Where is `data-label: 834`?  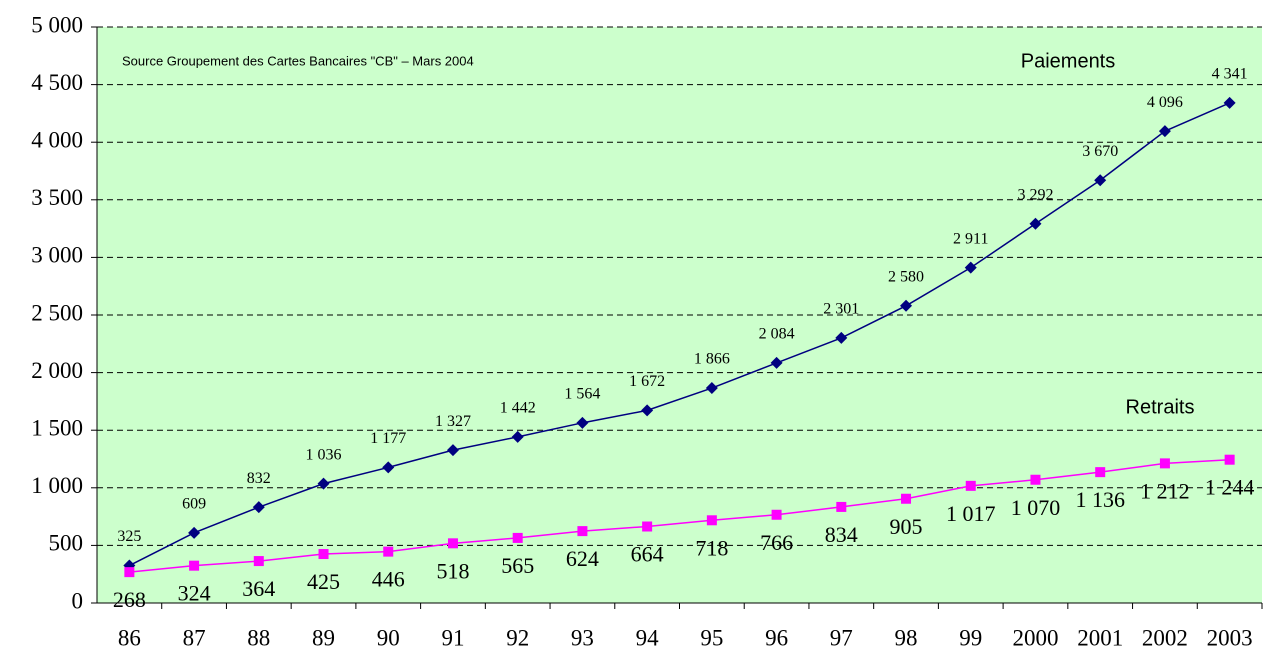 data-label: 834 is located at coordinates (841, 534).